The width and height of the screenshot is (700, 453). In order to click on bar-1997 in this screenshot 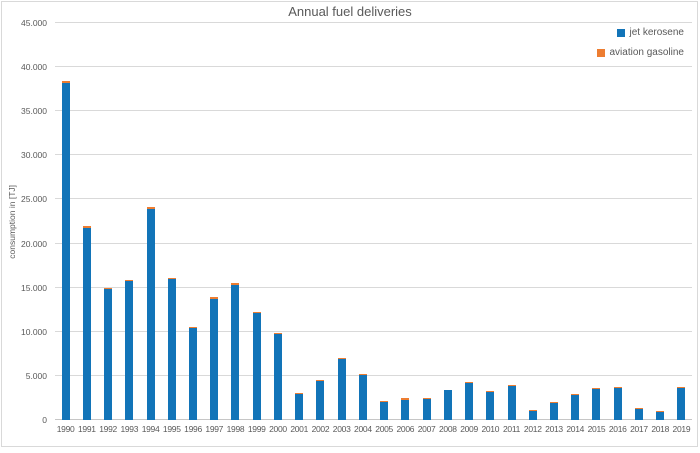, I will do `click(214, 221)`.